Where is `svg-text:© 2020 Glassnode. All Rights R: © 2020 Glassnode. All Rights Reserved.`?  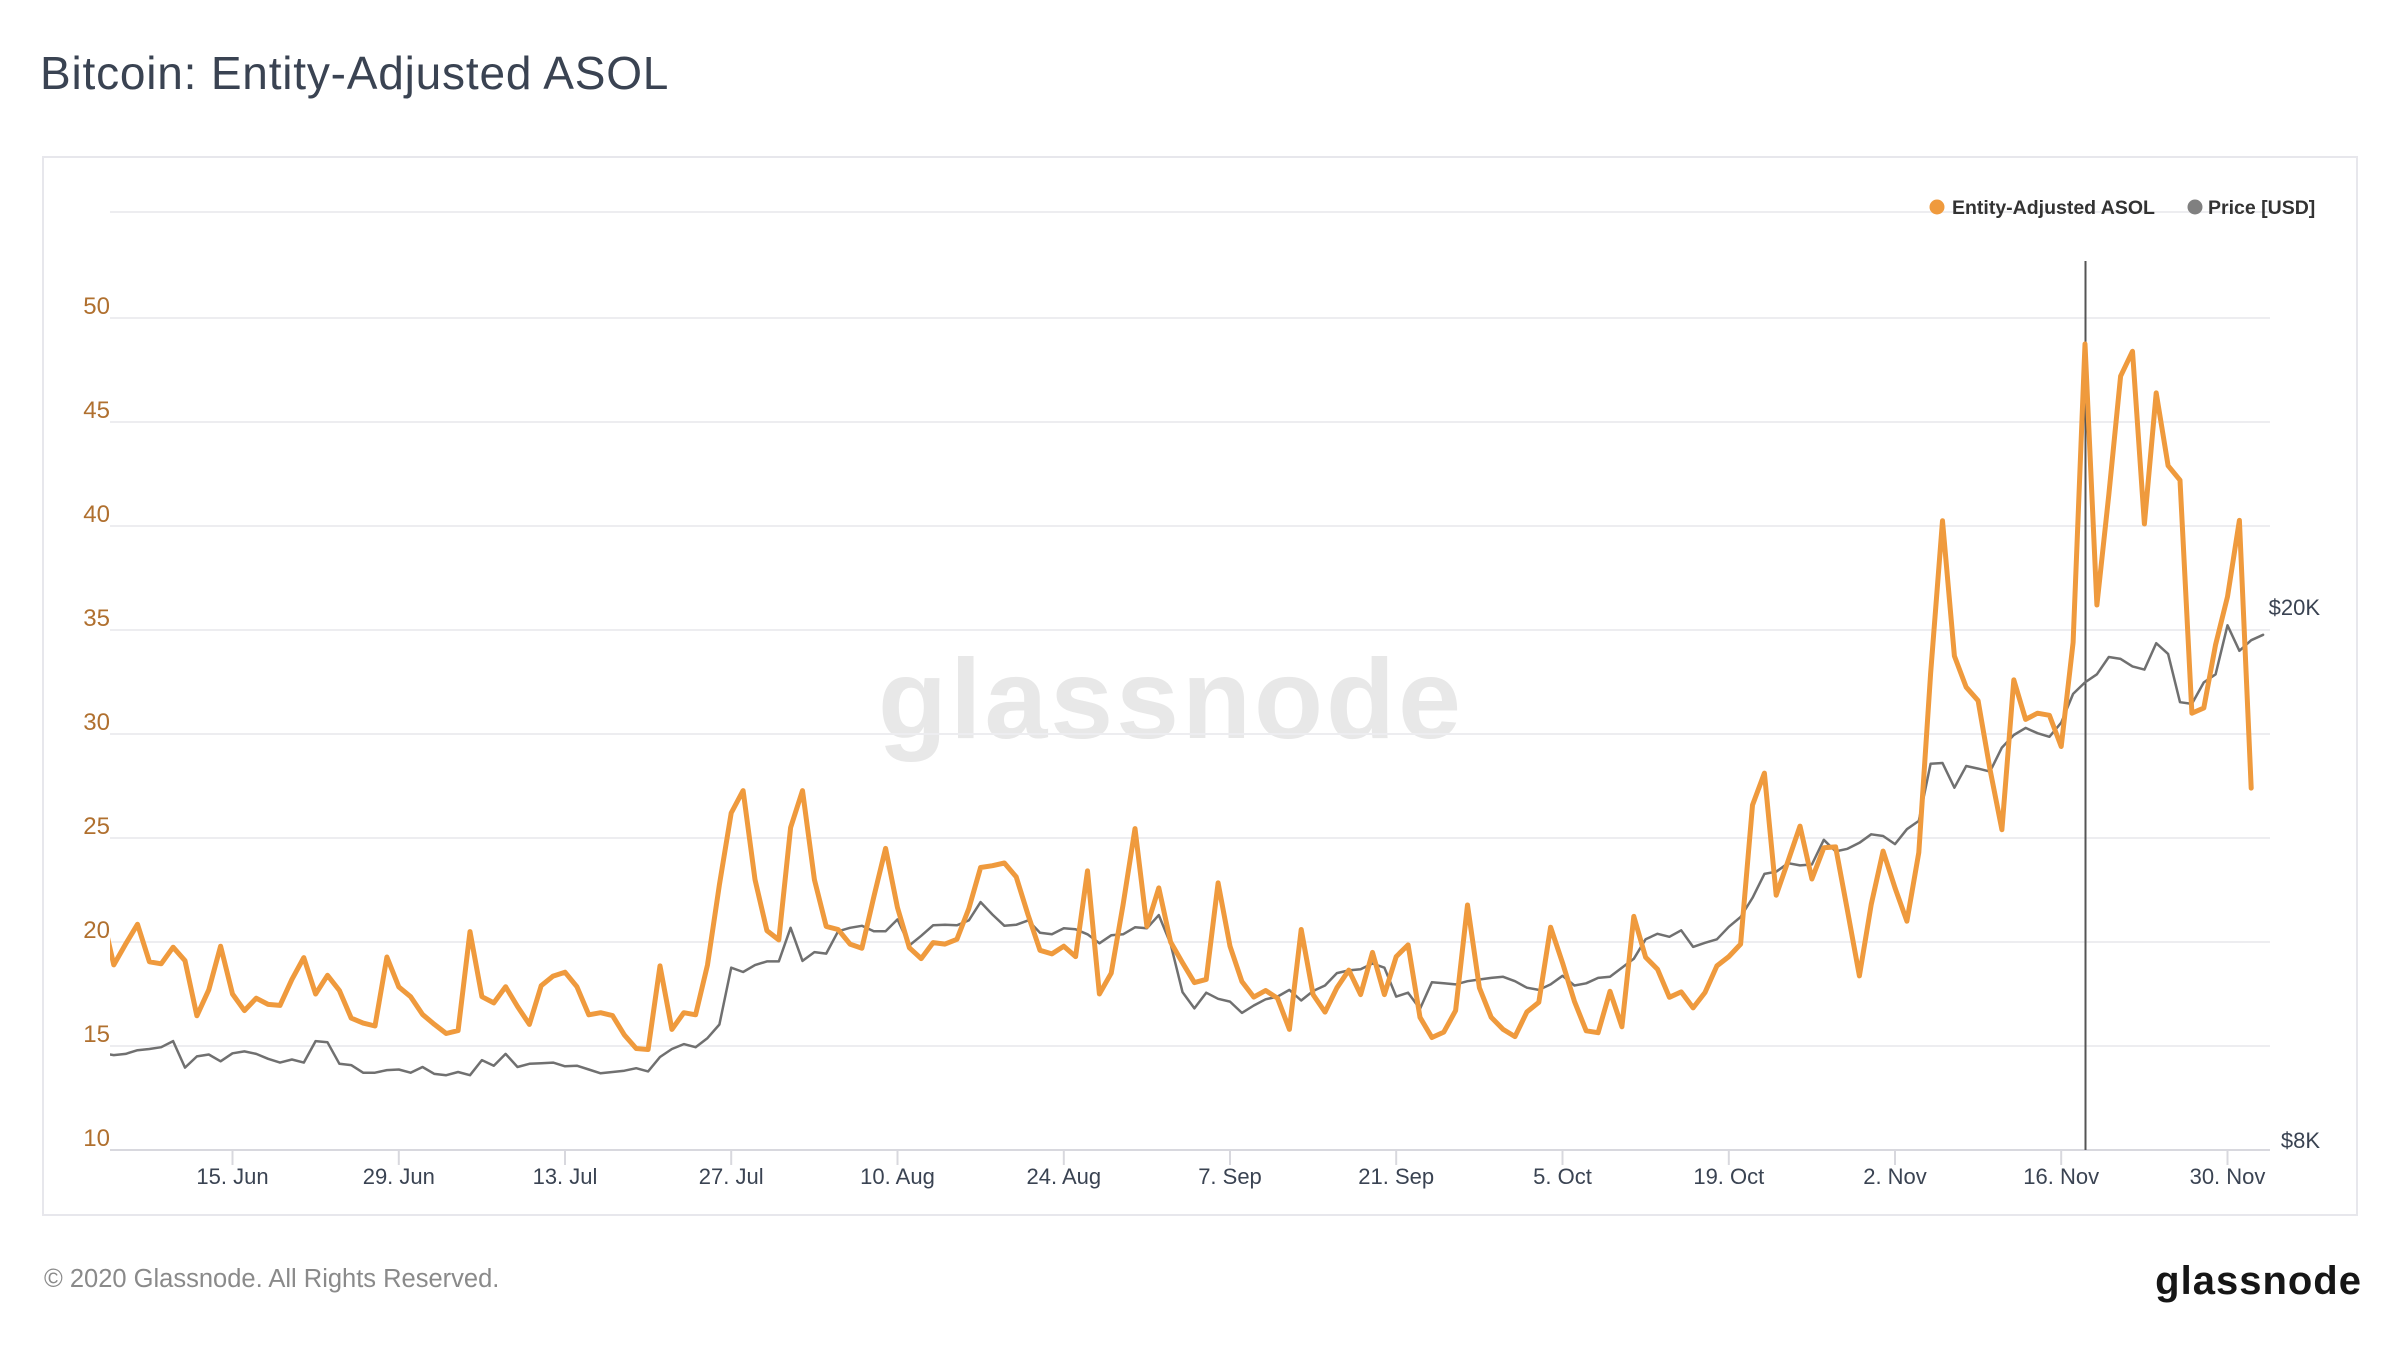
svg-text:© 2020 Glassnode. All Rights R: © 2020 Glassnode. All Rights Reserved. is located at coordinates (271, 1279).